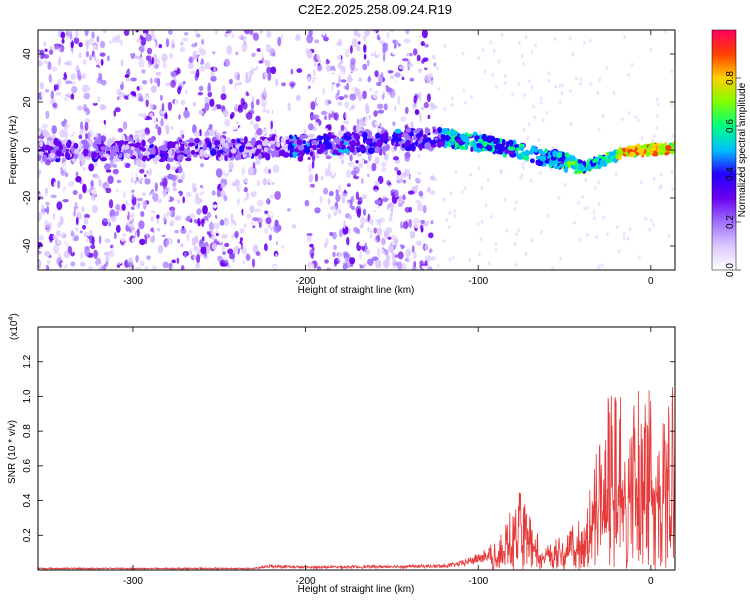 This screenshot has width=750, height=600. I want to click on spectrogram-y-tick-label: -40, so click(27, 245).